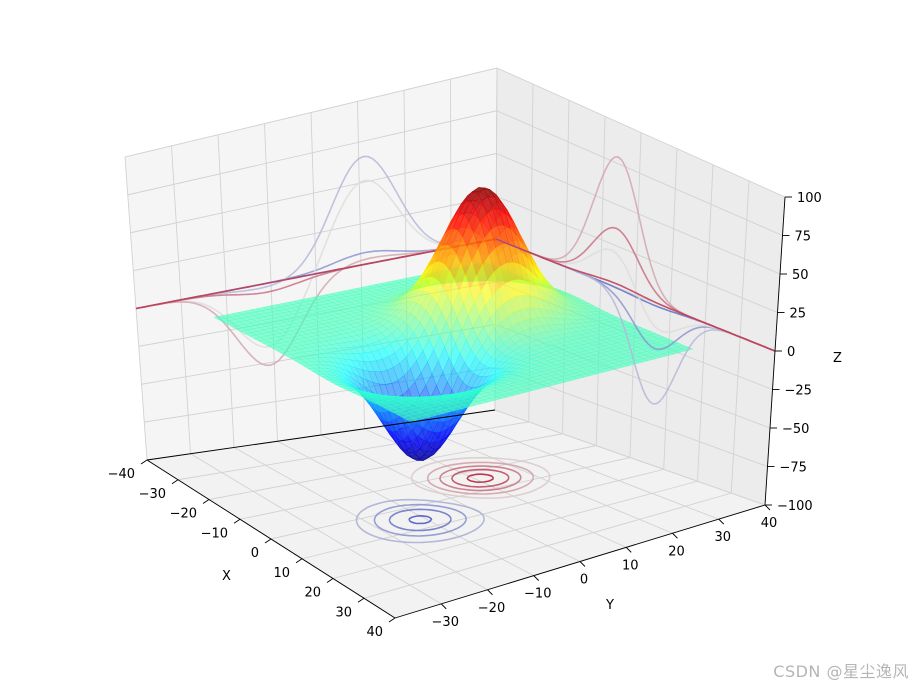  Describe the element at coordinates (255, 553) in the screenshot. I see `x-tick-label: 0` at that location.